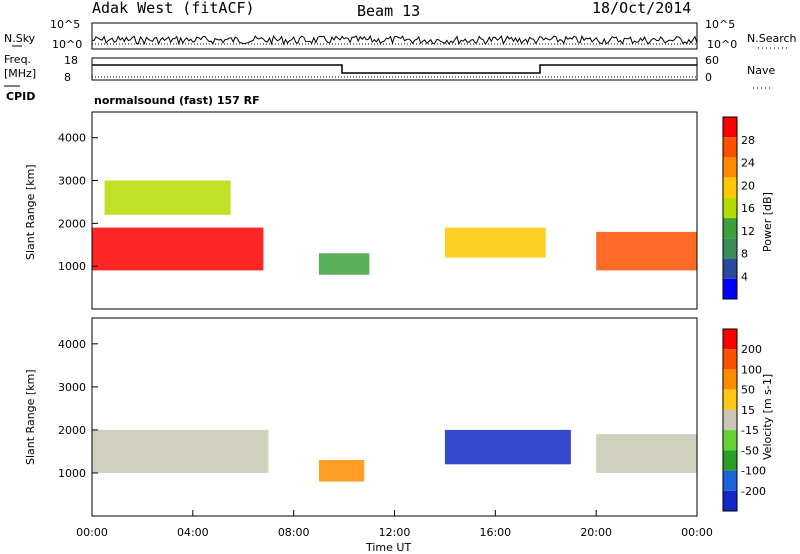 The width and height of the screenshot is (800, 554). Describe the element at coordinates (748, 390) in the screenshot. I see `colorbar-tick-label: 50` at that location.